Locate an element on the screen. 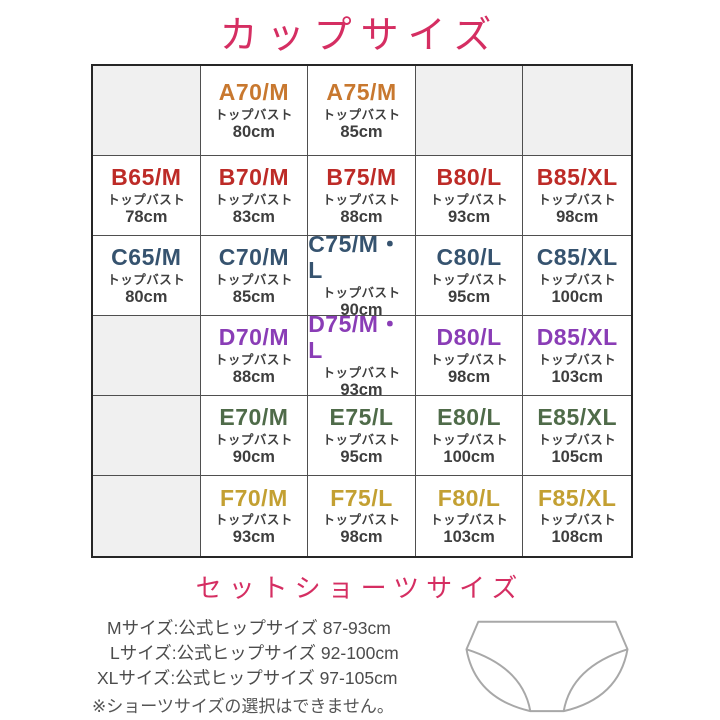 The height and width of the screenshot is (720, 720). panties-icon is located at coordinates (547, 664).